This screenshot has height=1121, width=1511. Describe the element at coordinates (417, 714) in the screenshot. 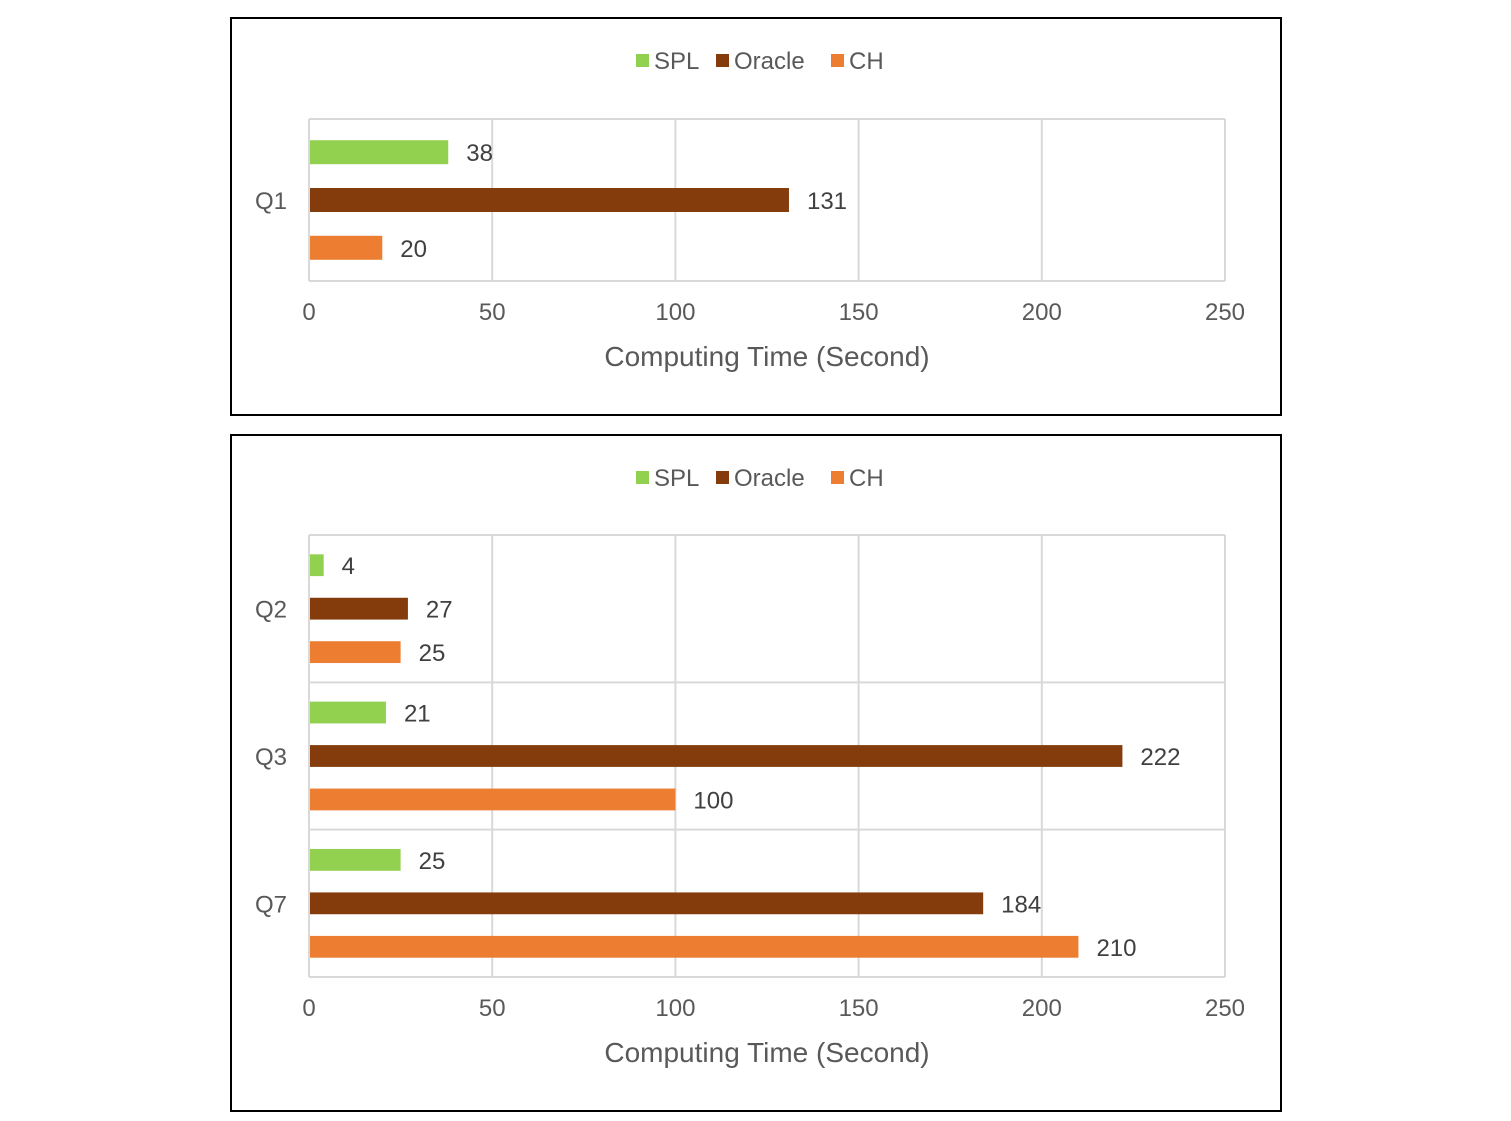

I see `data-label: 21` at that location.